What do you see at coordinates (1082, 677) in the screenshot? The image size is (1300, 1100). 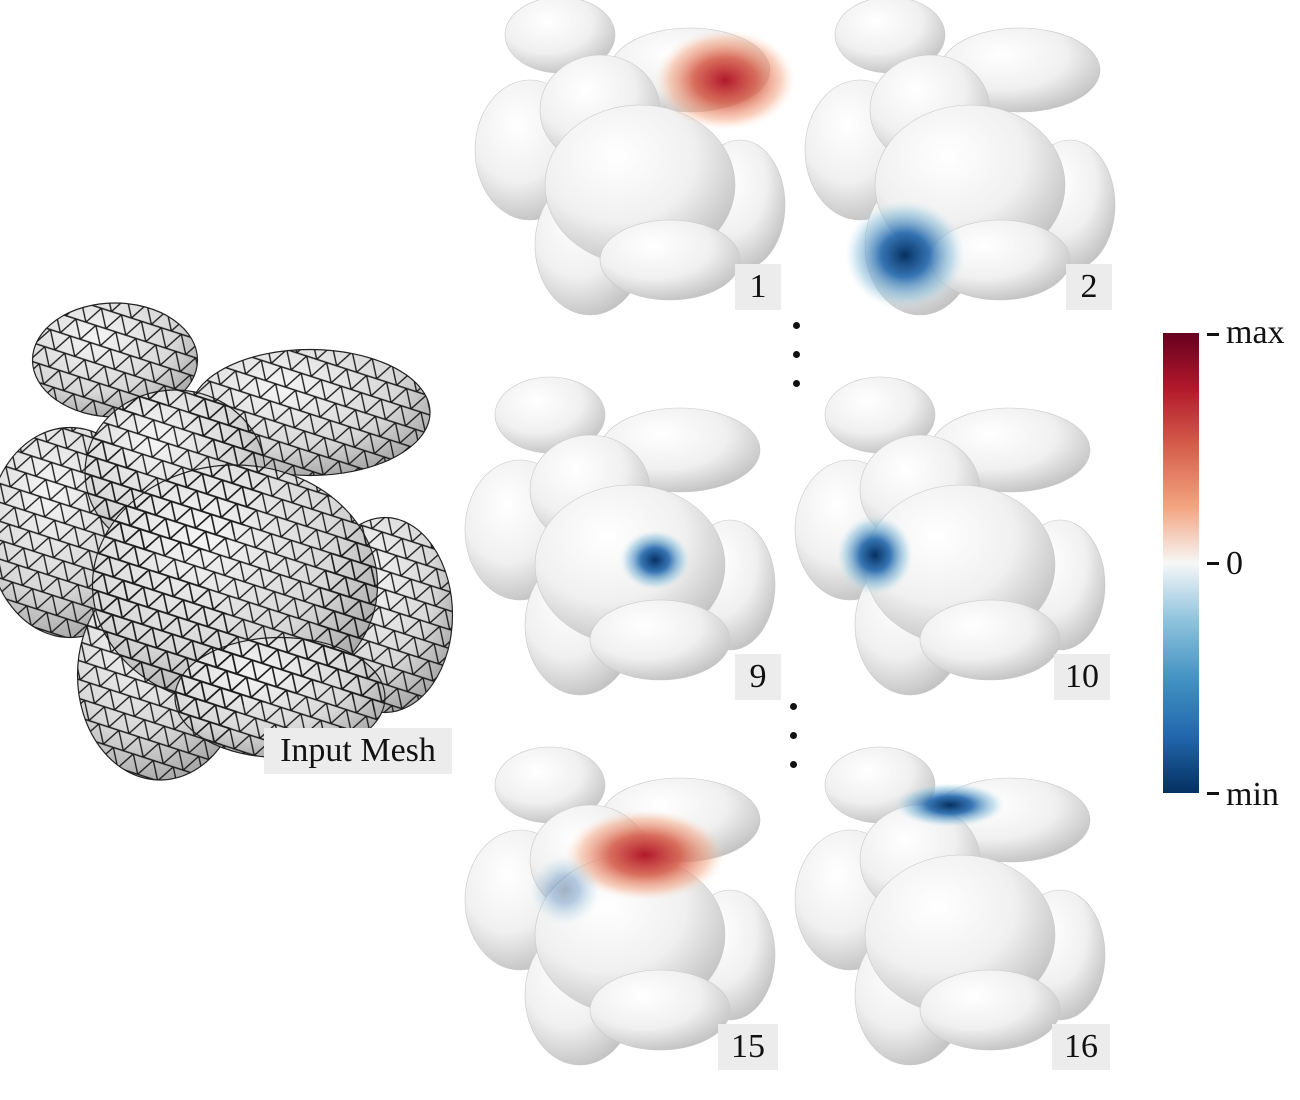 I see `panel-label-10: 10` at bounding box center [1082, 677].